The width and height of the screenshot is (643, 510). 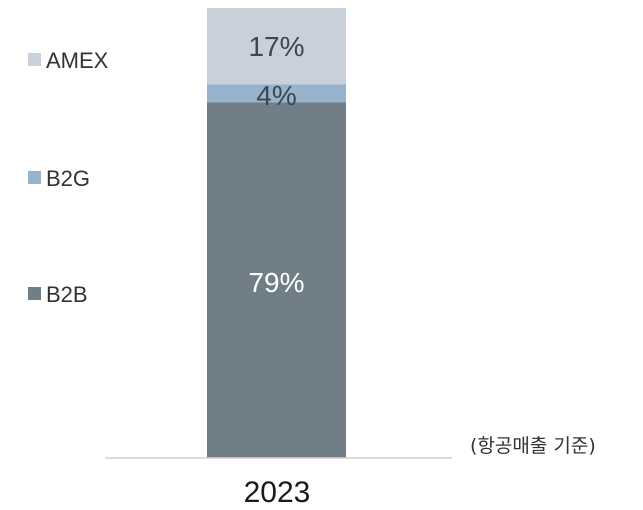 I want to click on legend: B2B B2G AMEX, so click(x=68, y=177).